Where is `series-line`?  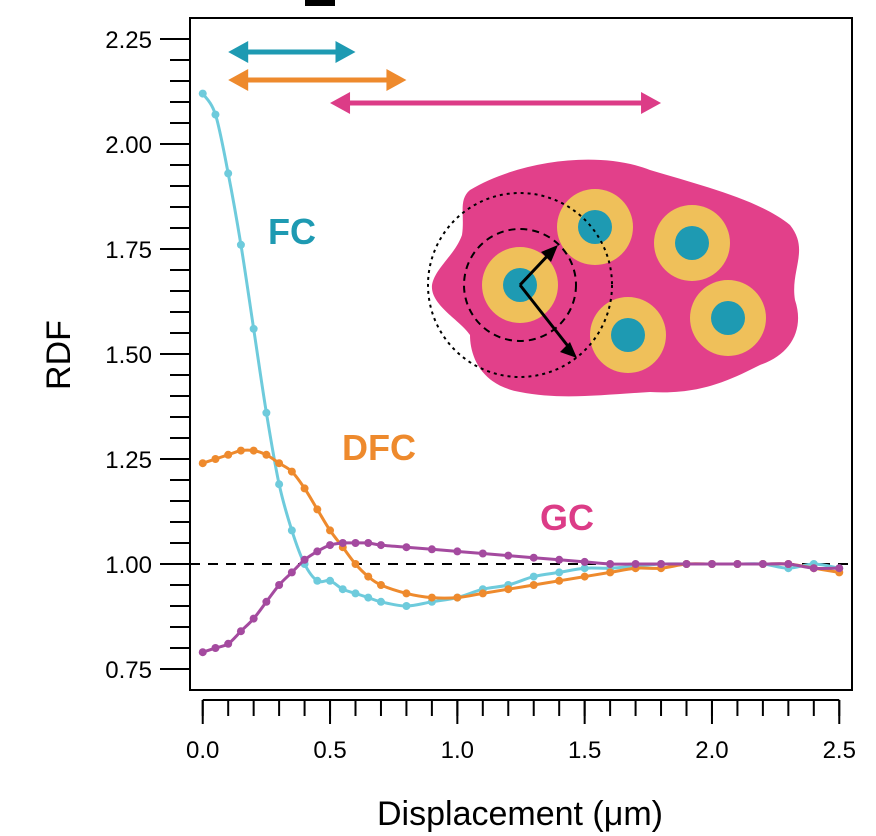 series-line is located at coordinates (521, 524).